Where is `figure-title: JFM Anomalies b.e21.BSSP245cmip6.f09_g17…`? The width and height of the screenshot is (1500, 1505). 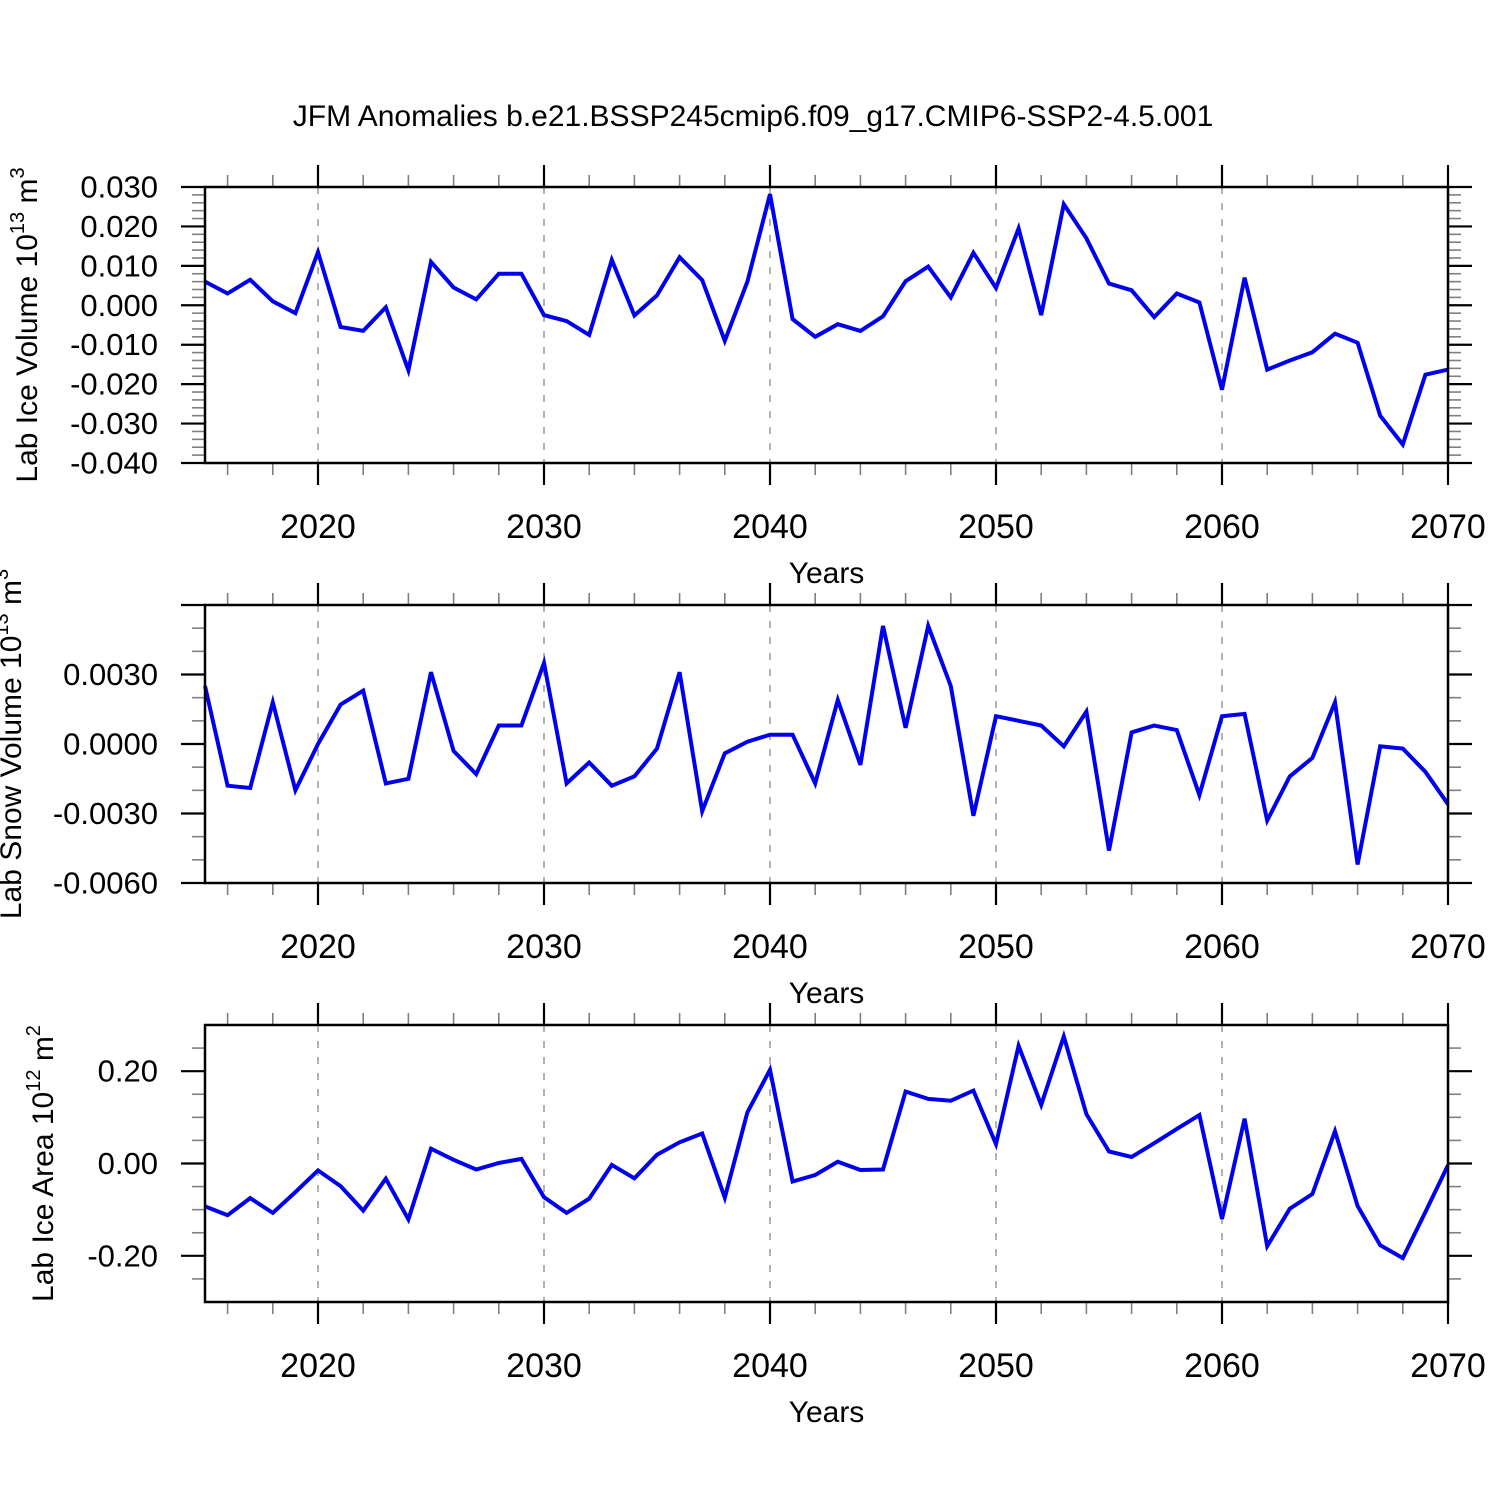 figure-title: JFM Anomalies b.e21.BSSP245cmip6.f09_g17… is located at coordinates (753, 116).